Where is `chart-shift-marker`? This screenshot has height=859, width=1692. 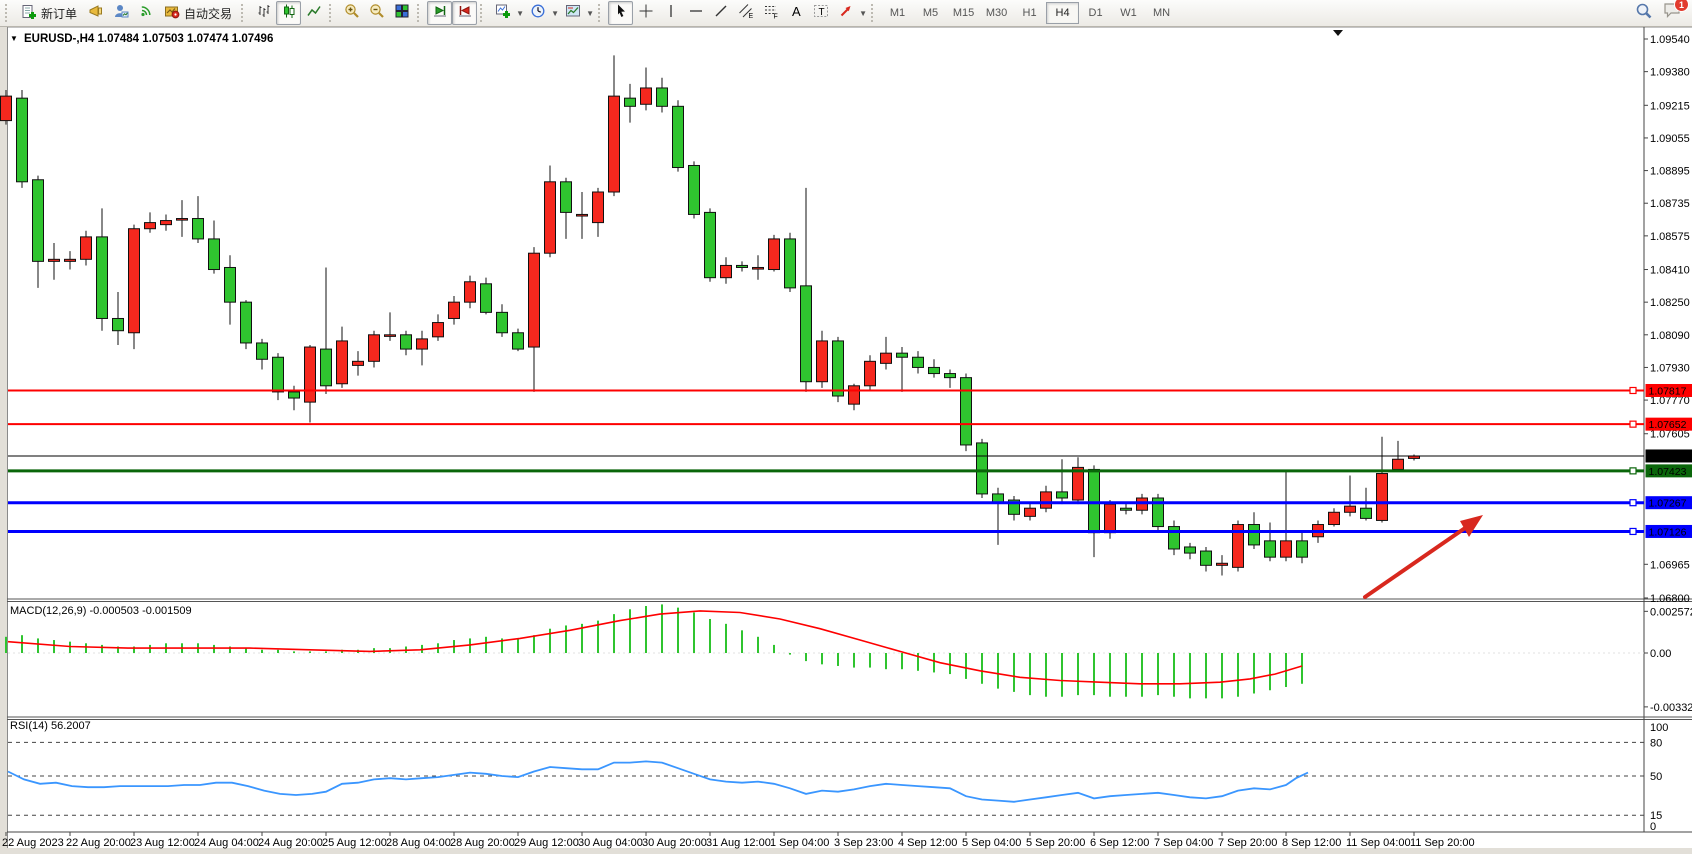
chart-shift-marker is located at coordinates (1338, 33).